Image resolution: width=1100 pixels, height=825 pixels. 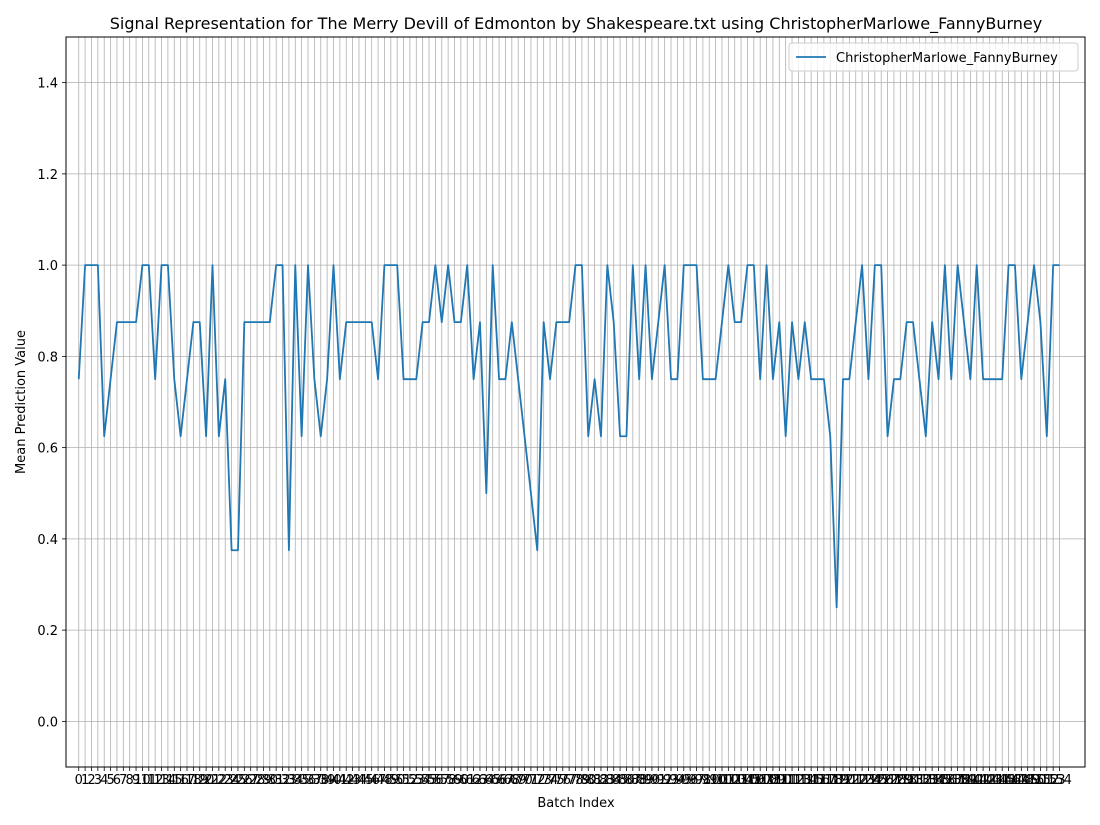 I want to click on x-tick-label: 41, so click(x=340, y=780).